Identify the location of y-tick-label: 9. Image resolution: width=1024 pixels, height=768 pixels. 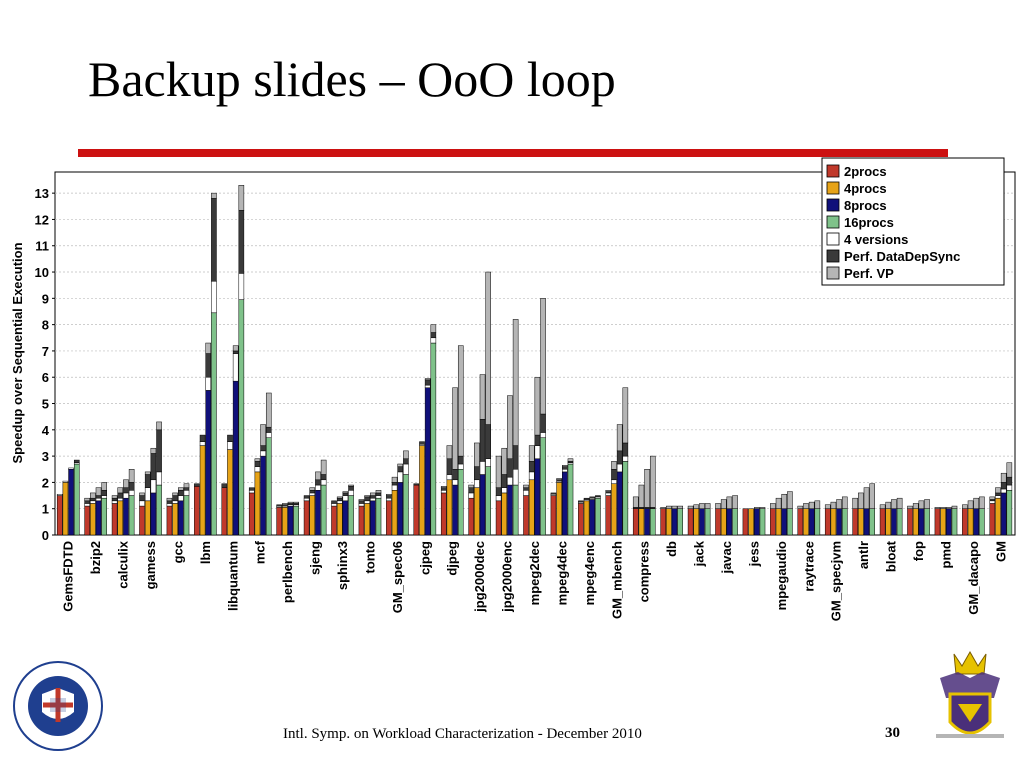
(45, 298).